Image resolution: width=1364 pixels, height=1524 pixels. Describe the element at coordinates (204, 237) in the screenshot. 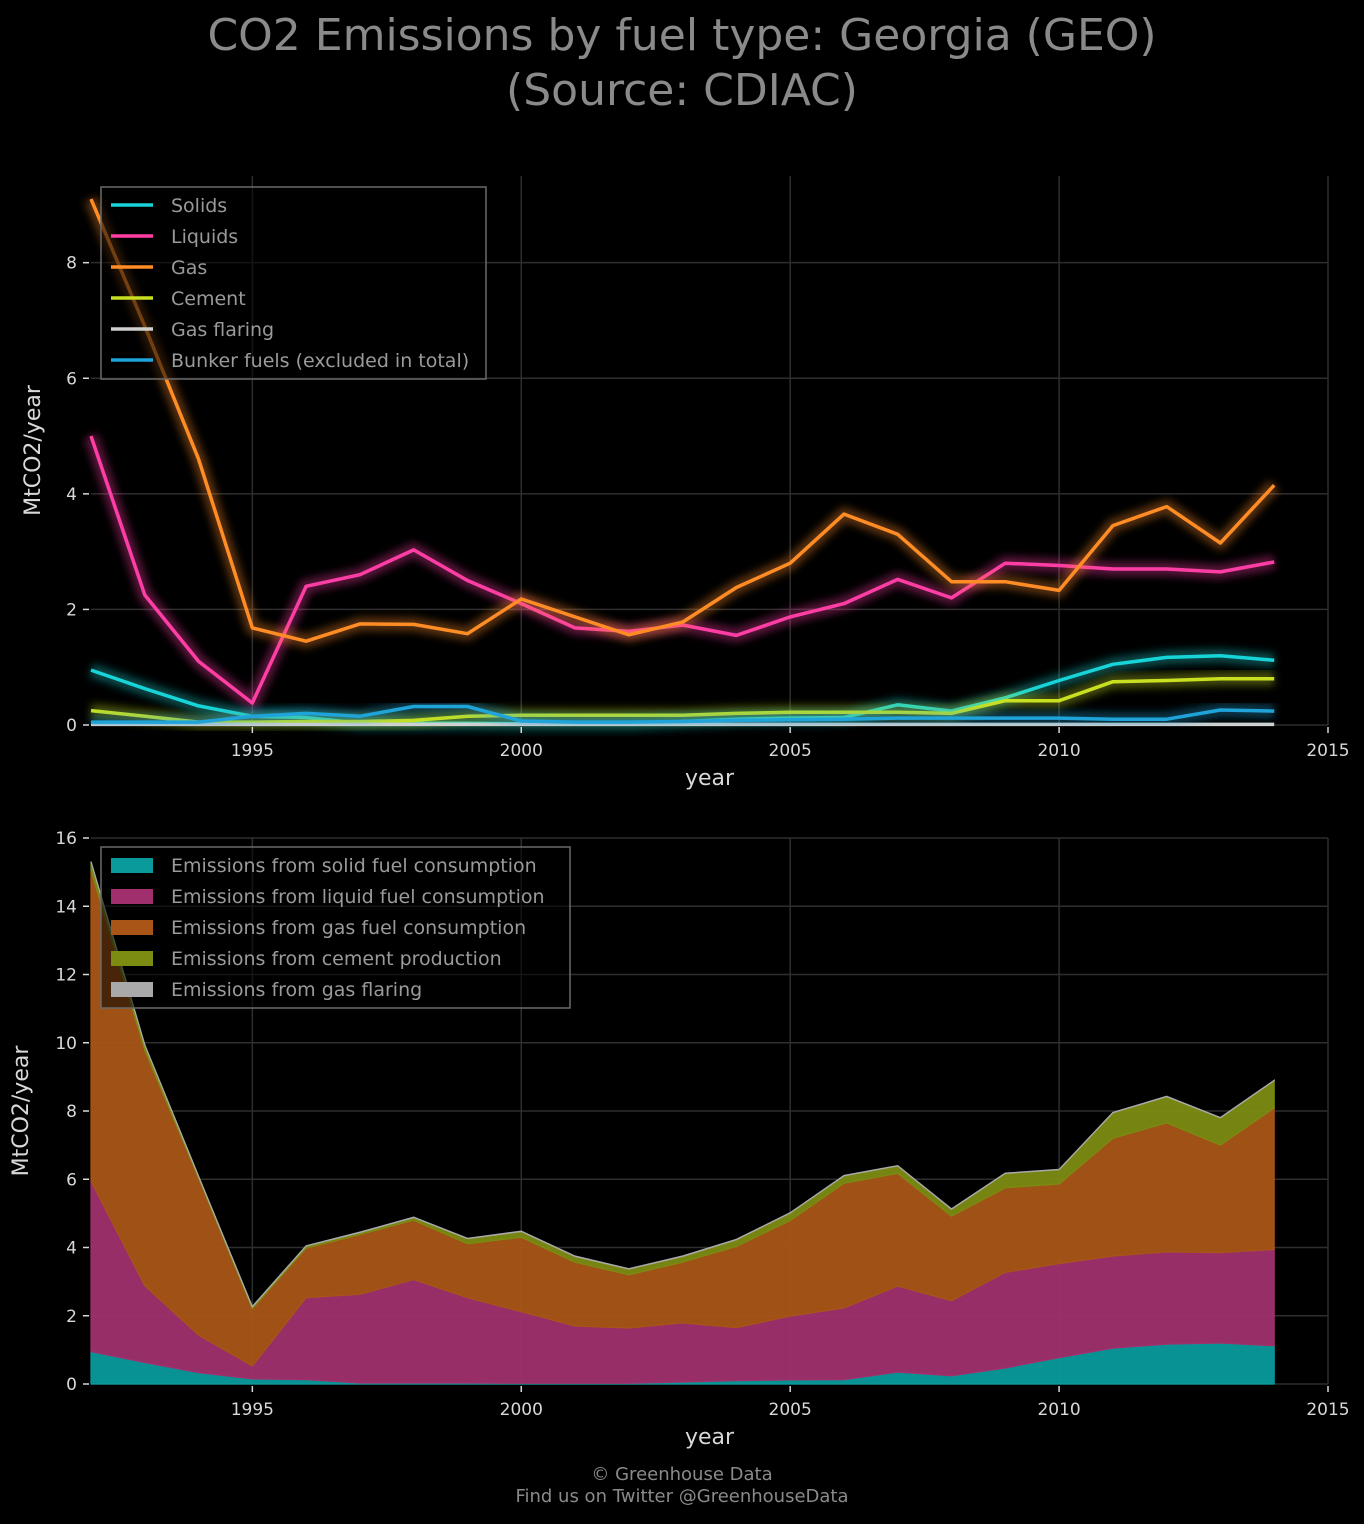

I see `legend-label: Liquids` at that location.